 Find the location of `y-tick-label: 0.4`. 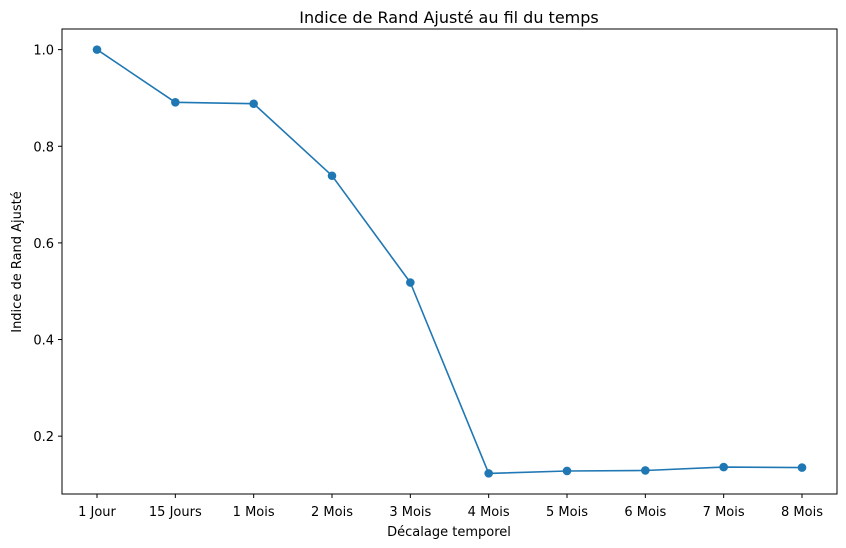

y-tick-label: 0.4 is located at coordinates (43, 341).